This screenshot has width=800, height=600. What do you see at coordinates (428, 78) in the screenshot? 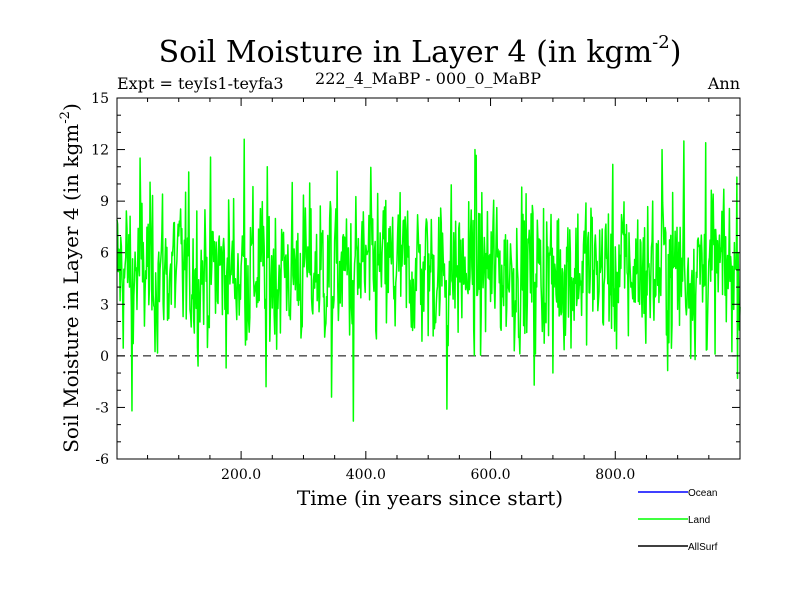
I see `subtitle-period: 222_4_MaBP - 000_0_MaBP` at bounding box center [428, 78].